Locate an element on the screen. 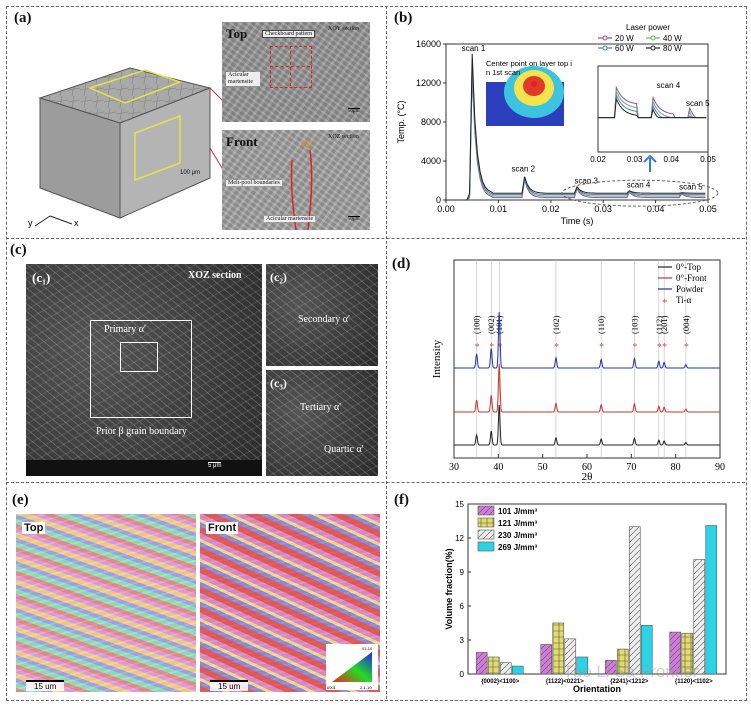 The width and height of the screenshot is (751, 705). ipf-triangle is located at coordinates (352, 667).